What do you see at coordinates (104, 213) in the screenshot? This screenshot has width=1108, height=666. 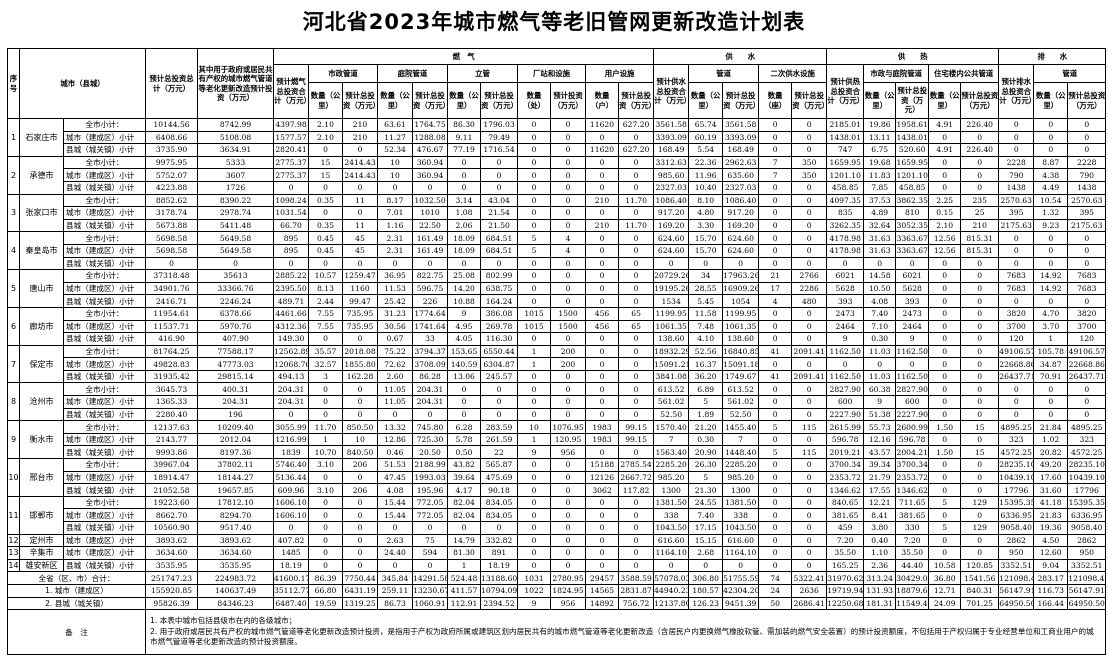 I see `row-type-label: 城市（建成区）小计` at bounding box center [104, 213].